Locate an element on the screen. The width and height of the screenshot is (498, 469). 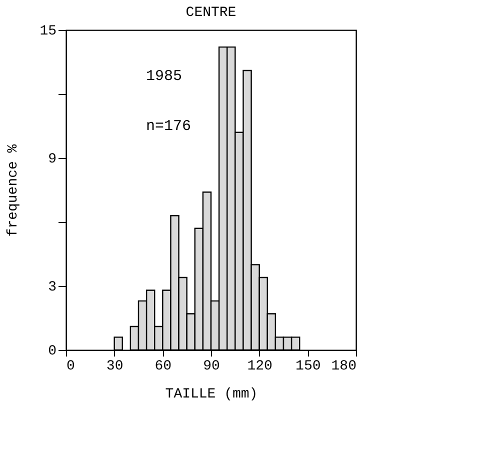
chart-title: CENTRE is located at coordinates (211, 13).